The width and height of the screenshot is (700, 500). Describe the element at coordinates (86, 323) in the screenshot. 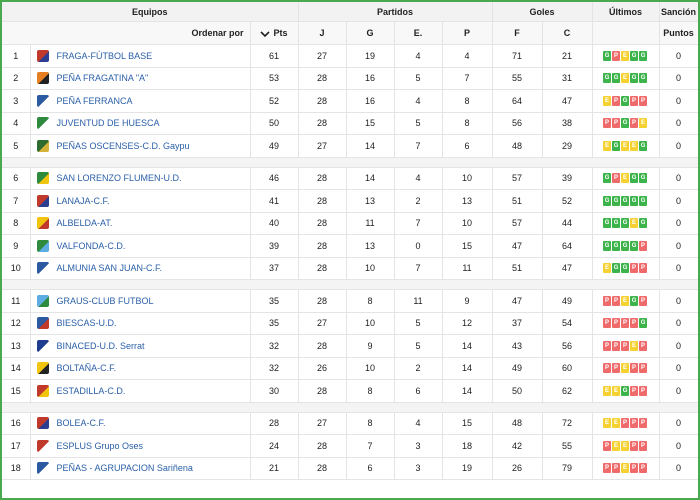

I see `team-name-link: BIESCAS-U.D.` at that location.